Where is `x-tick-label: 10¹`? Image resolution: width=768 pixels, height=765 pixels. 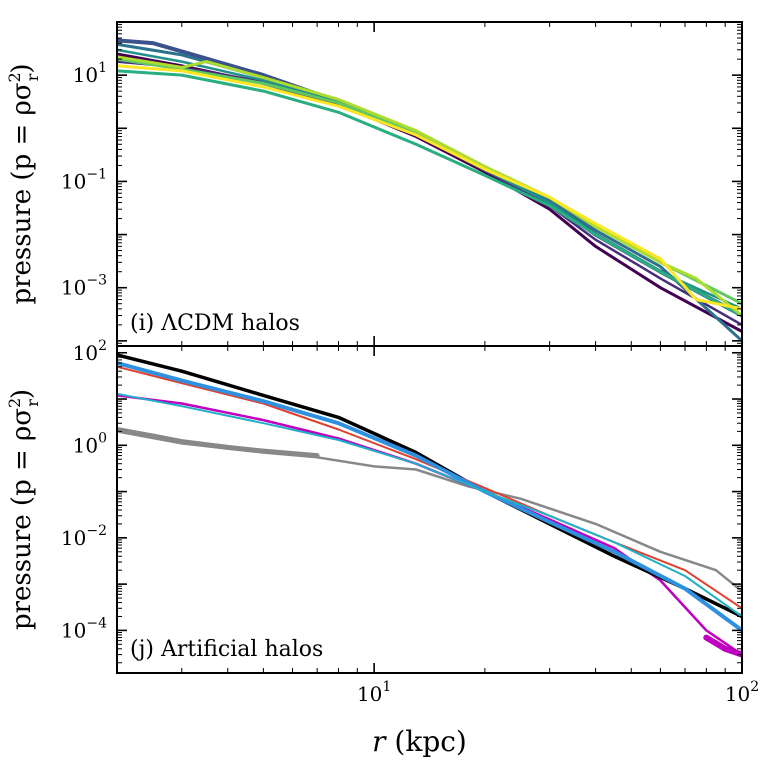
x-tick-label: 10¹ is located at coordinates (374, 692).